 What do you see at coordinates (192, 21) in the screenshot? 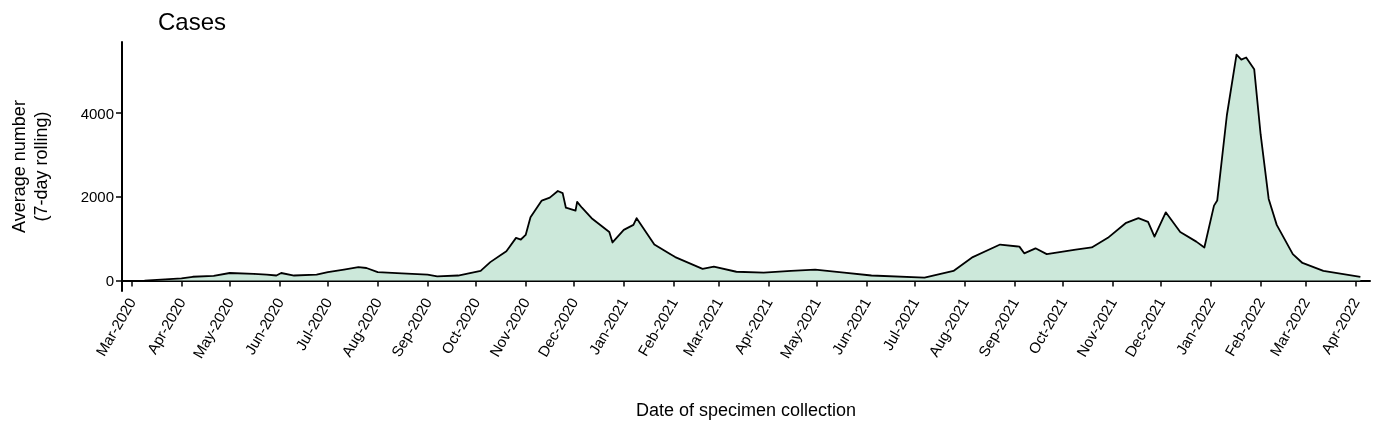
I see `chart-title: Cases` at bounding box center [192, 21].